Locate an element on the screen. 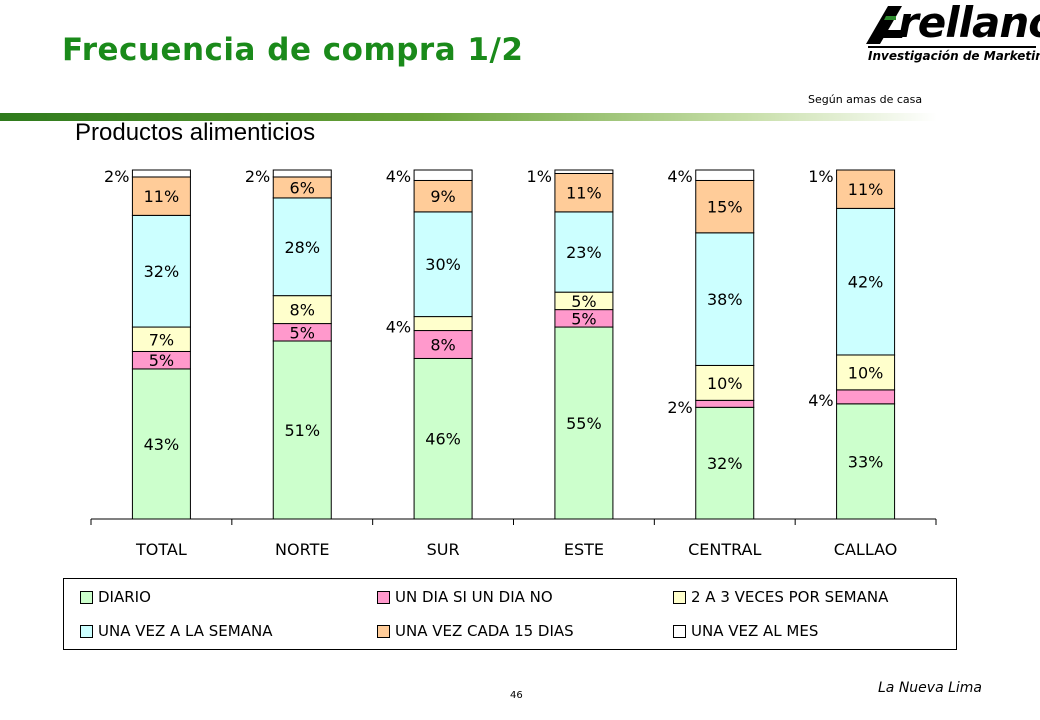 The height and width of the screenshot is (720, 1040). page-title: Frecuencia de compra 1/2 is located at coordinates (293, 50).